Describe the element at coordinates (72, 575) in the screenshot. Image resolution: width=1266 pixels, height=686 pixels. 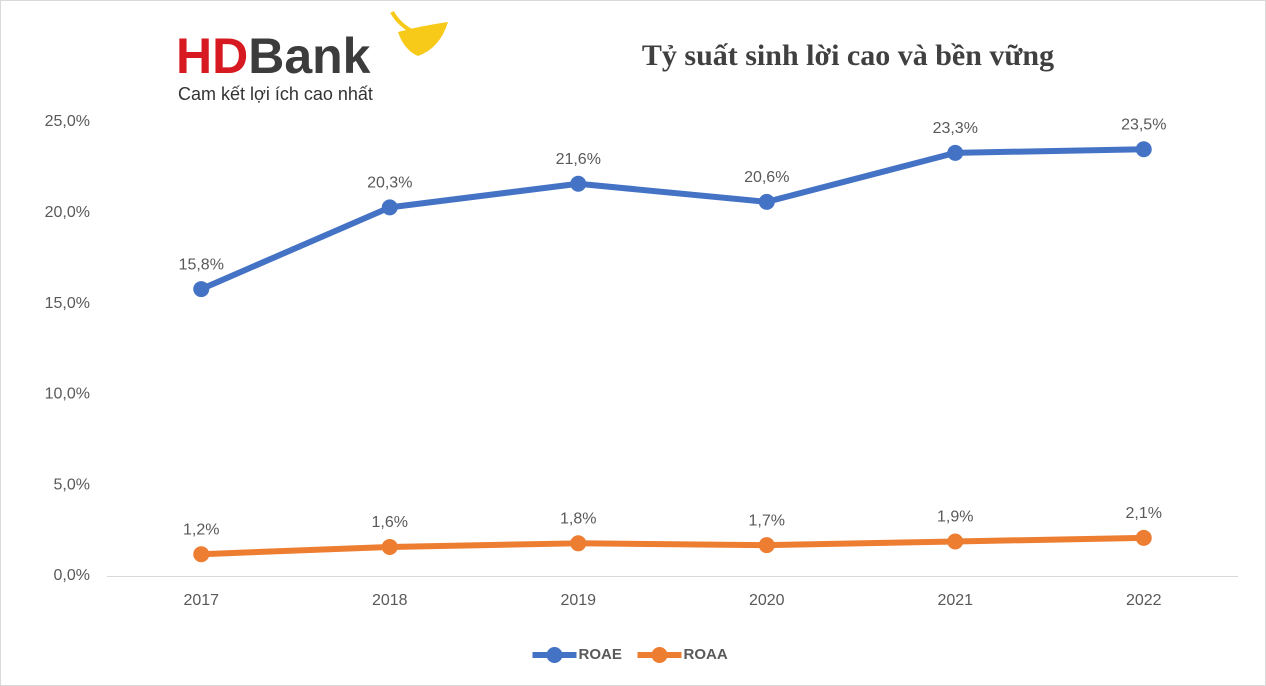
I see `y-tick-label: 0,0%` at that location.